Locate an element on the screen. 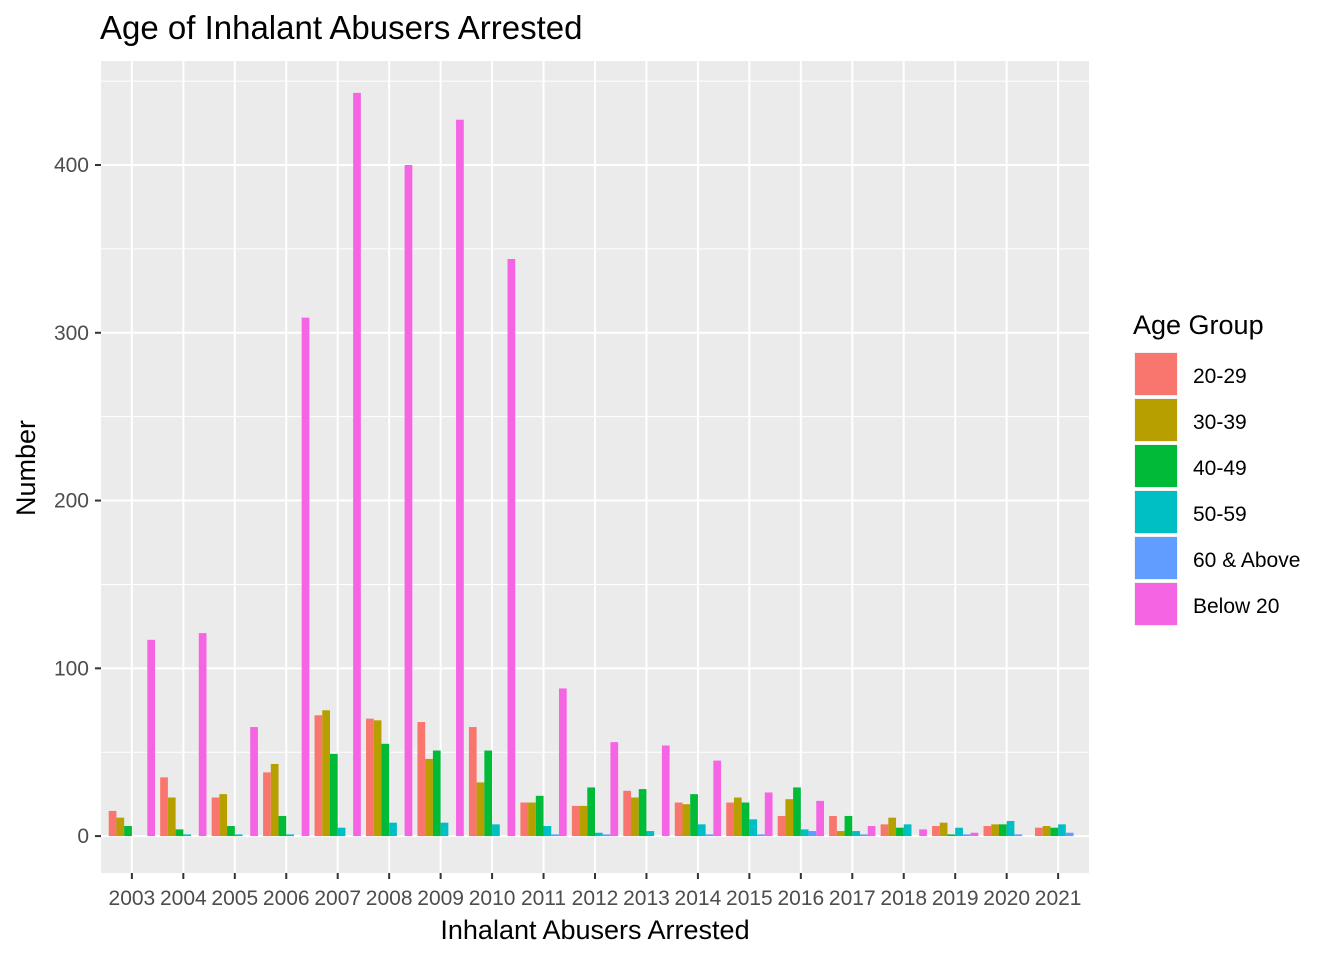  x-tick-label: 2003 is located at coordinates (132, 898).